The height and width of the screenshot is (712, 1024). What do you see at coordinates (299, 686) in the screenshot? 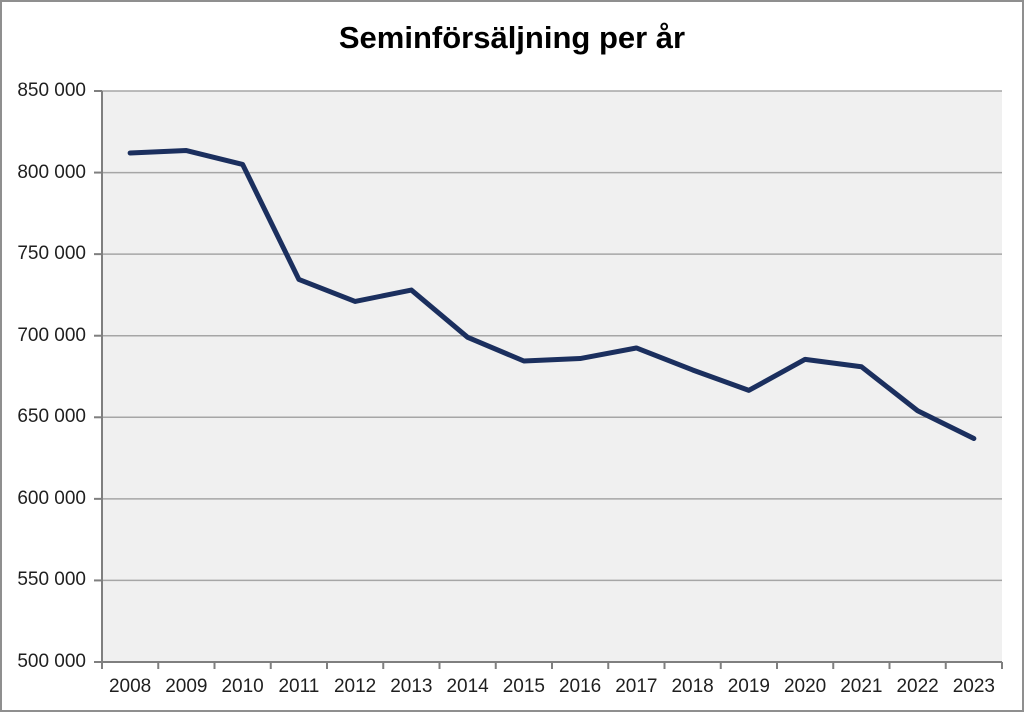
I see `x-axis-tick-label: 2011` at bounding box center [299, 686].